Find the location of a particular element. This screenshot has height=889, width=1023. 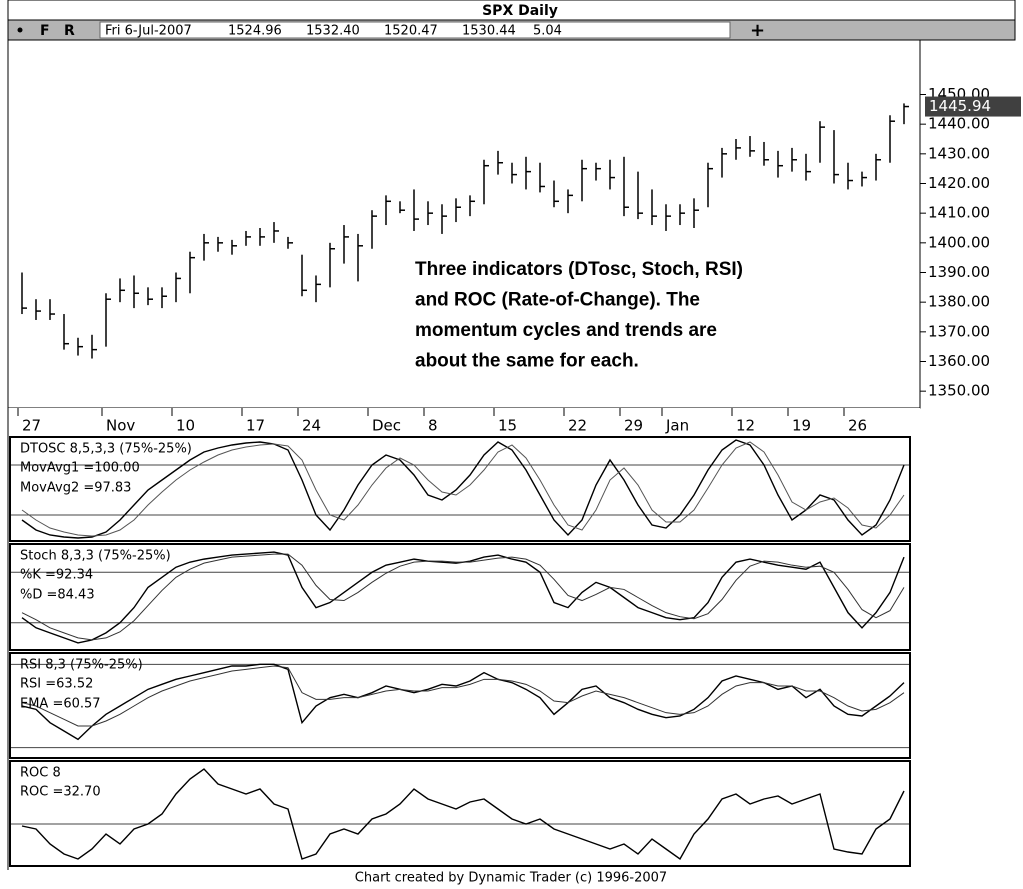

x-tick-label: 17 is located at coordinates (255, 426).